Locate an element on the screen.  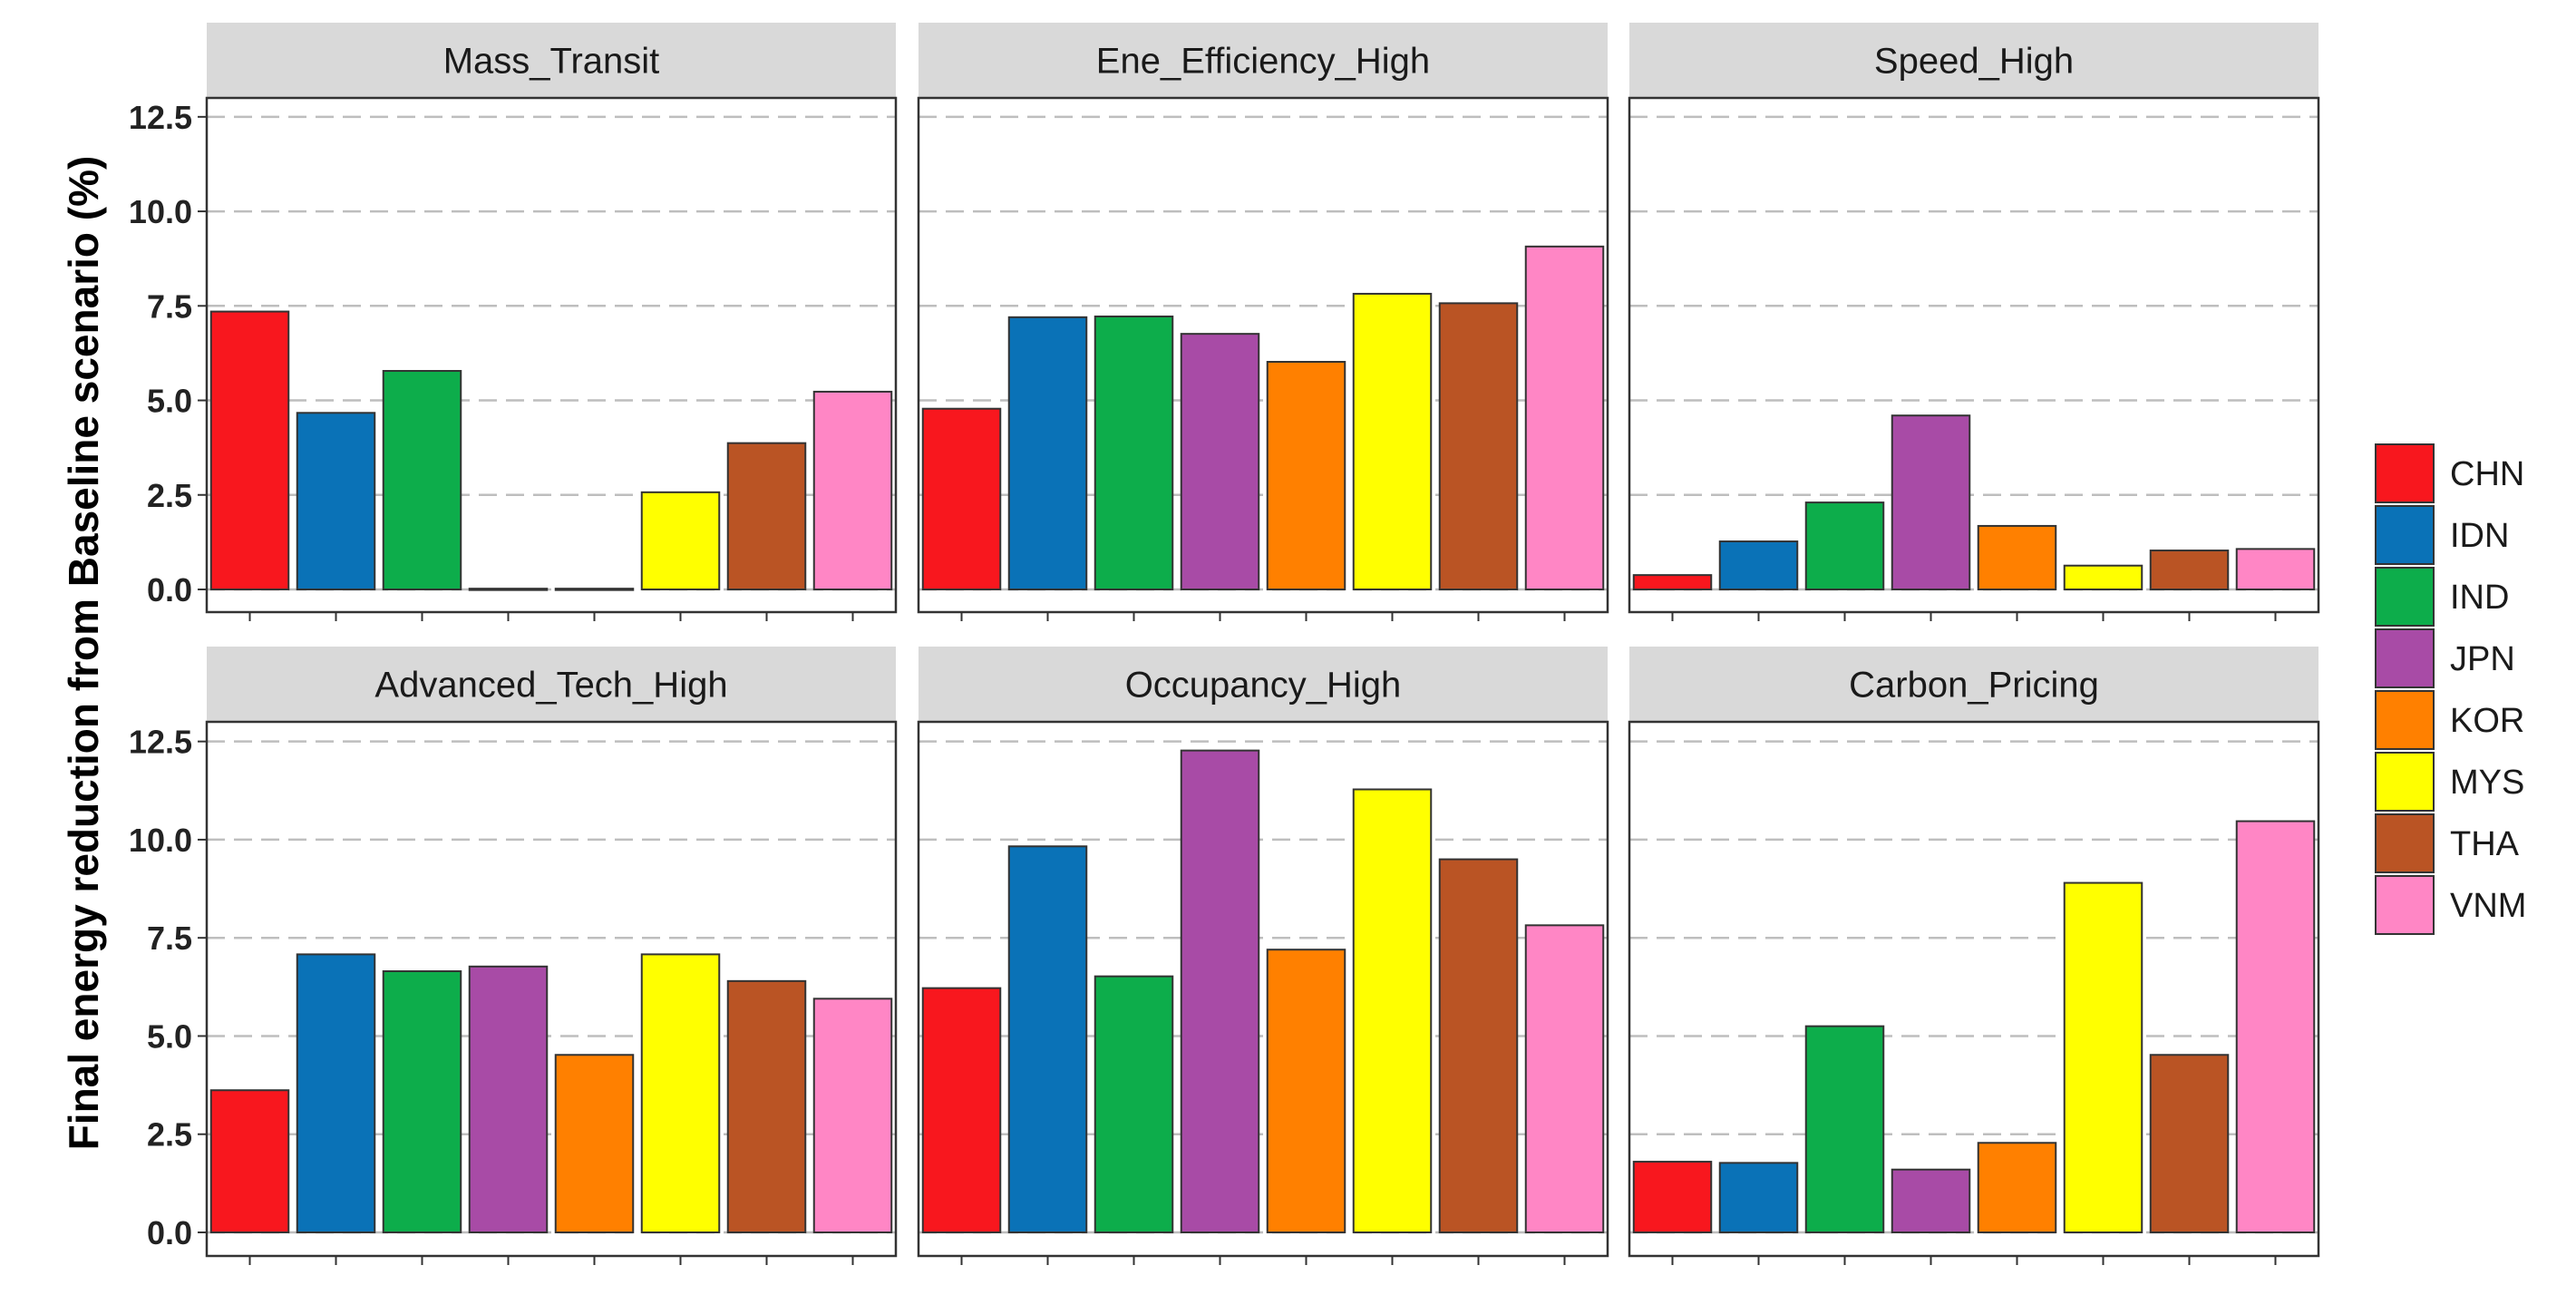
legend: CHN IDN IND JPN KOR MYS THA VNM is located at coordinates (2450, 689).